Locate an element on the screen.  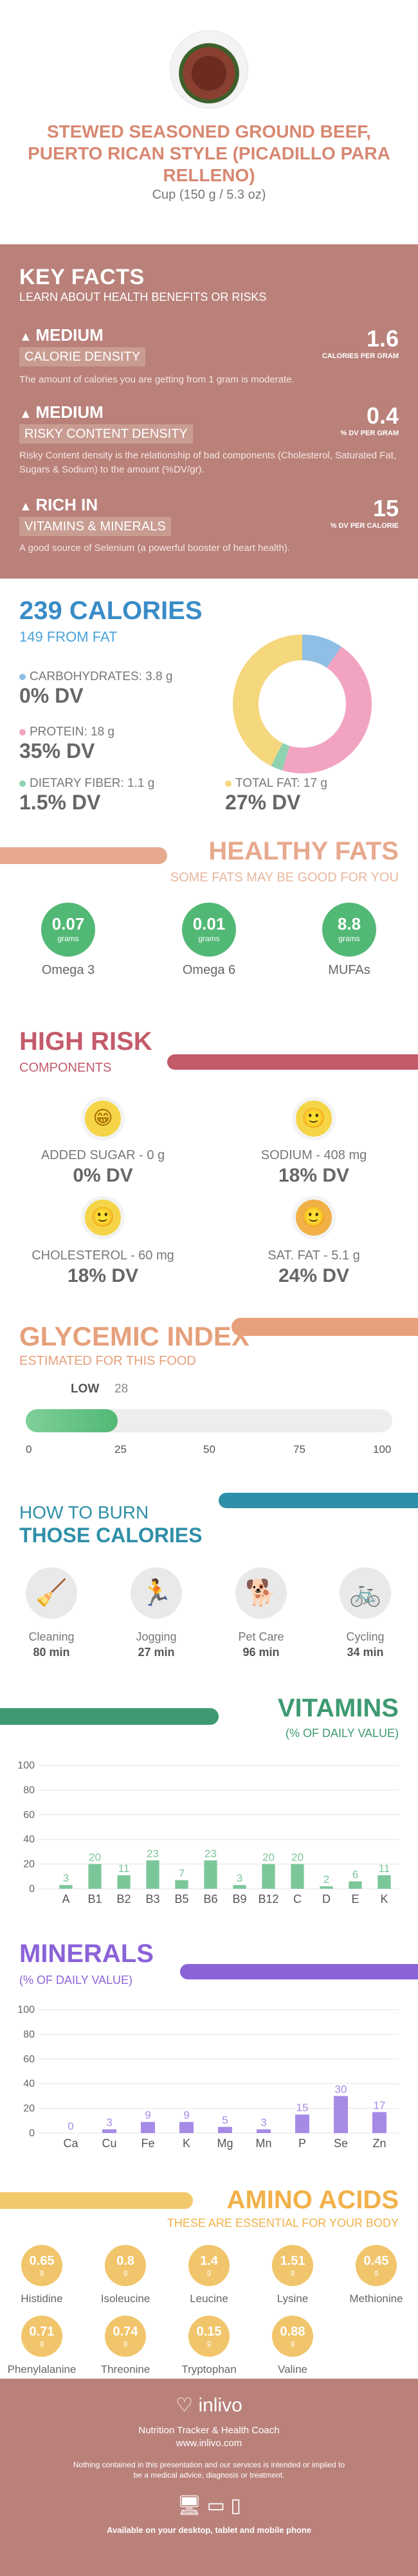
glycemic-tick-25: 25 is located at coordinates (120, 1449).